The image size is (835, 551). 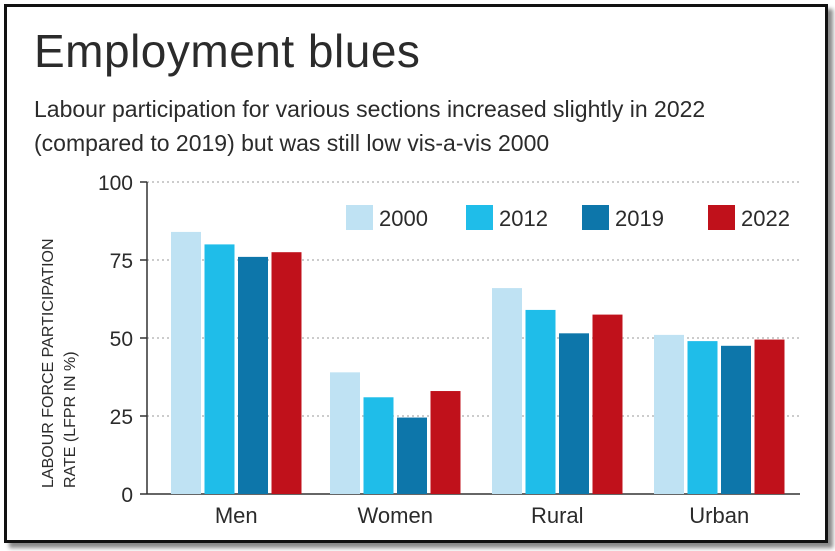 I want to click on bar-men-2019, so click(x=253, y=375).